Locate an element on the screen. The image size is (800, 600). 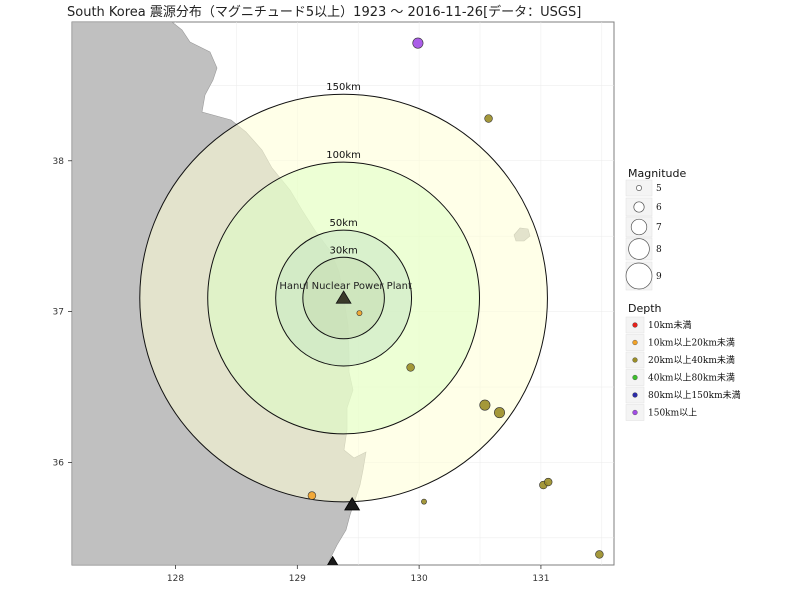
x-tick-label: 128 is located at coordinates (175, 579).